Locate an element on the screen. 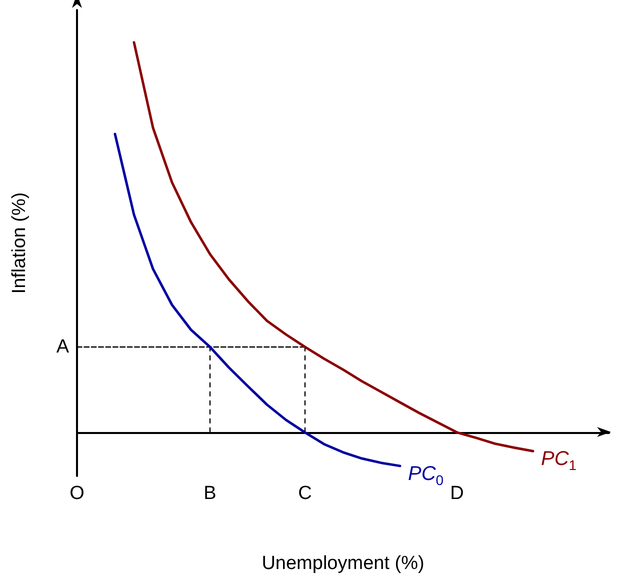 The width and height of the screenshot is (622, 578). x-tick-label: D is located at coordinates (457, 493).